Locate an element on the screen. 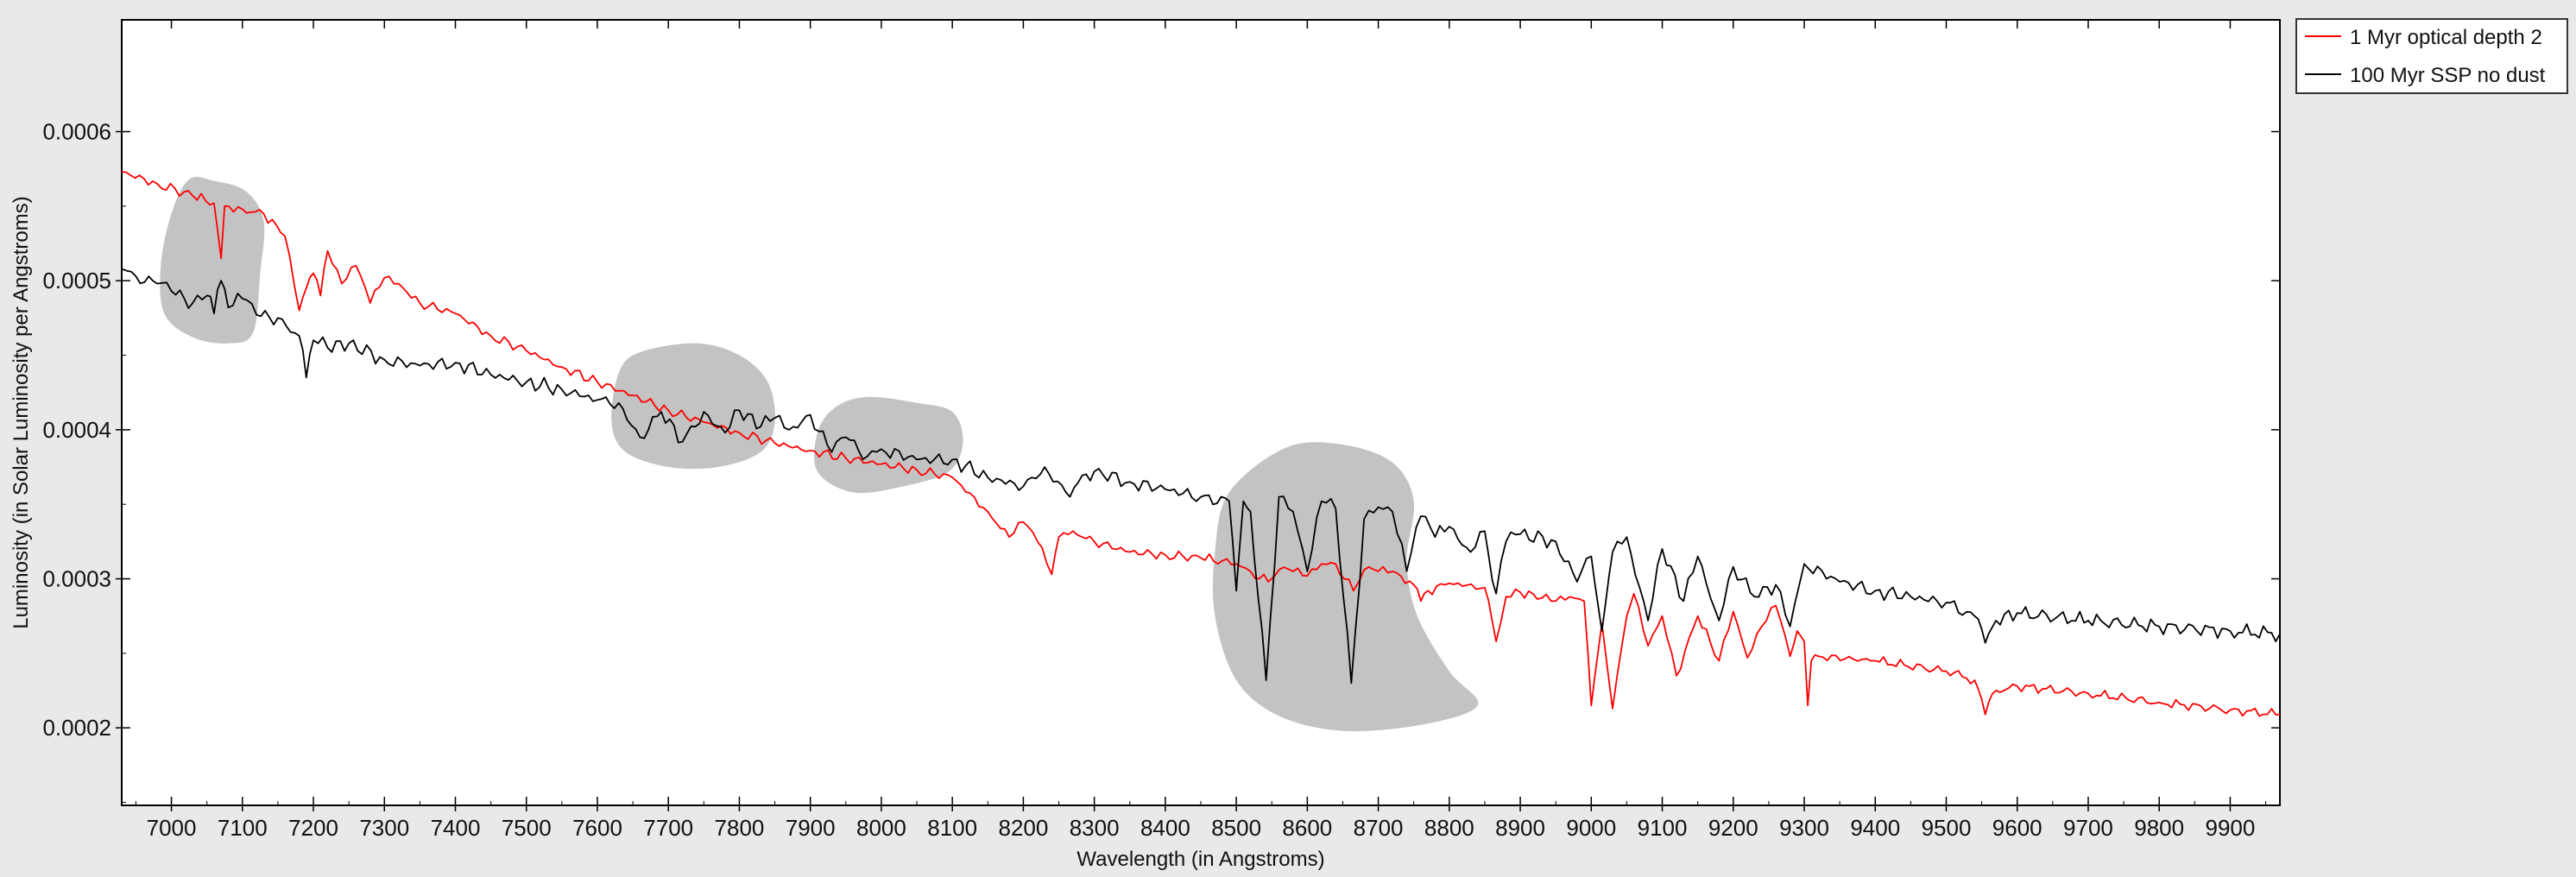 Image resolution: width=2576 pixels, height=877 pixels. y-tick-label: 0.0003 is located at coordinates (76, 579).